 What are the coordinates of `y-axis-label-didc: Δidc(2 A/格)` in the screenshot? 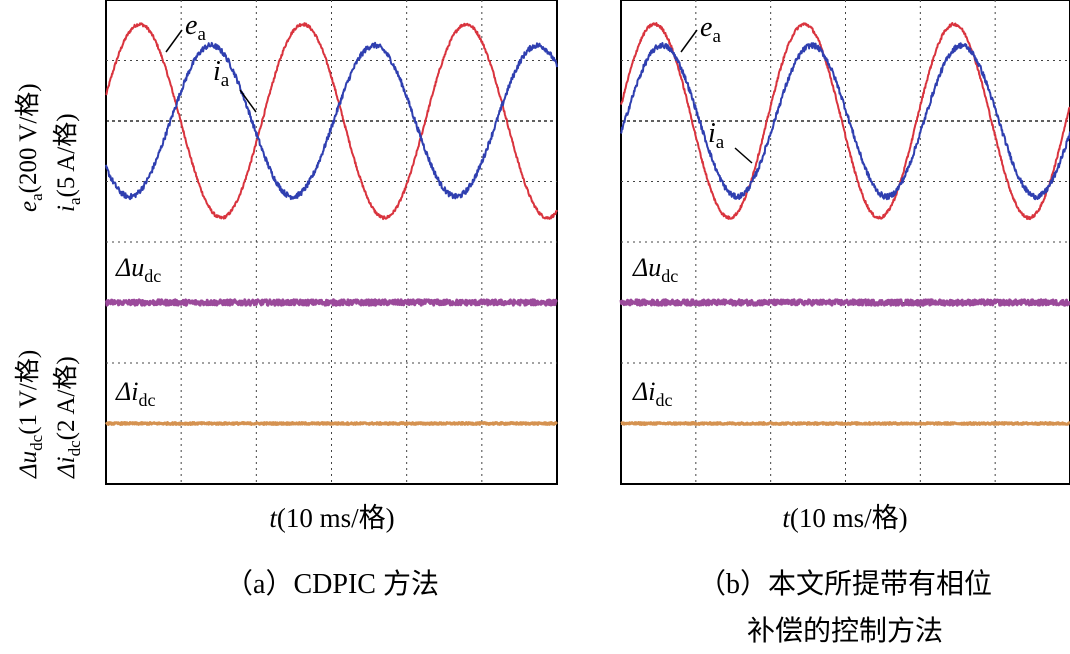 It's located at (68, 417).